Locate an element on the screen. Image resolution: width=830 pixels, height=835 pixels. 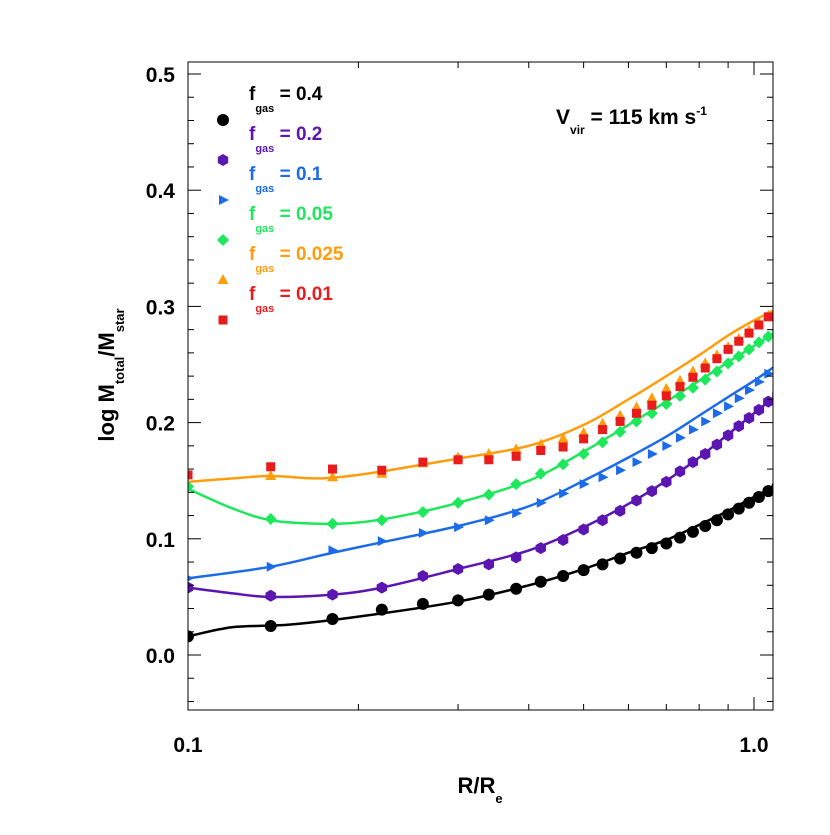
legend-label-1-sub: gas is located at coordinates (264, 149).